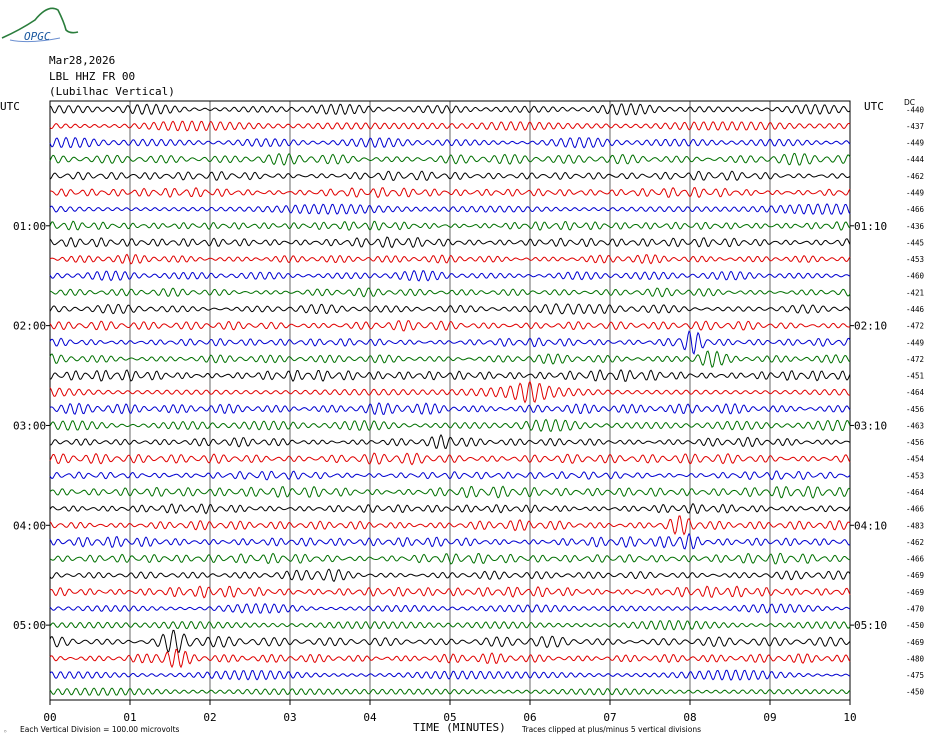 The height and width of the screenshot is (744, 930). I want to click on x-tick-label: 00, so click(49, 717).